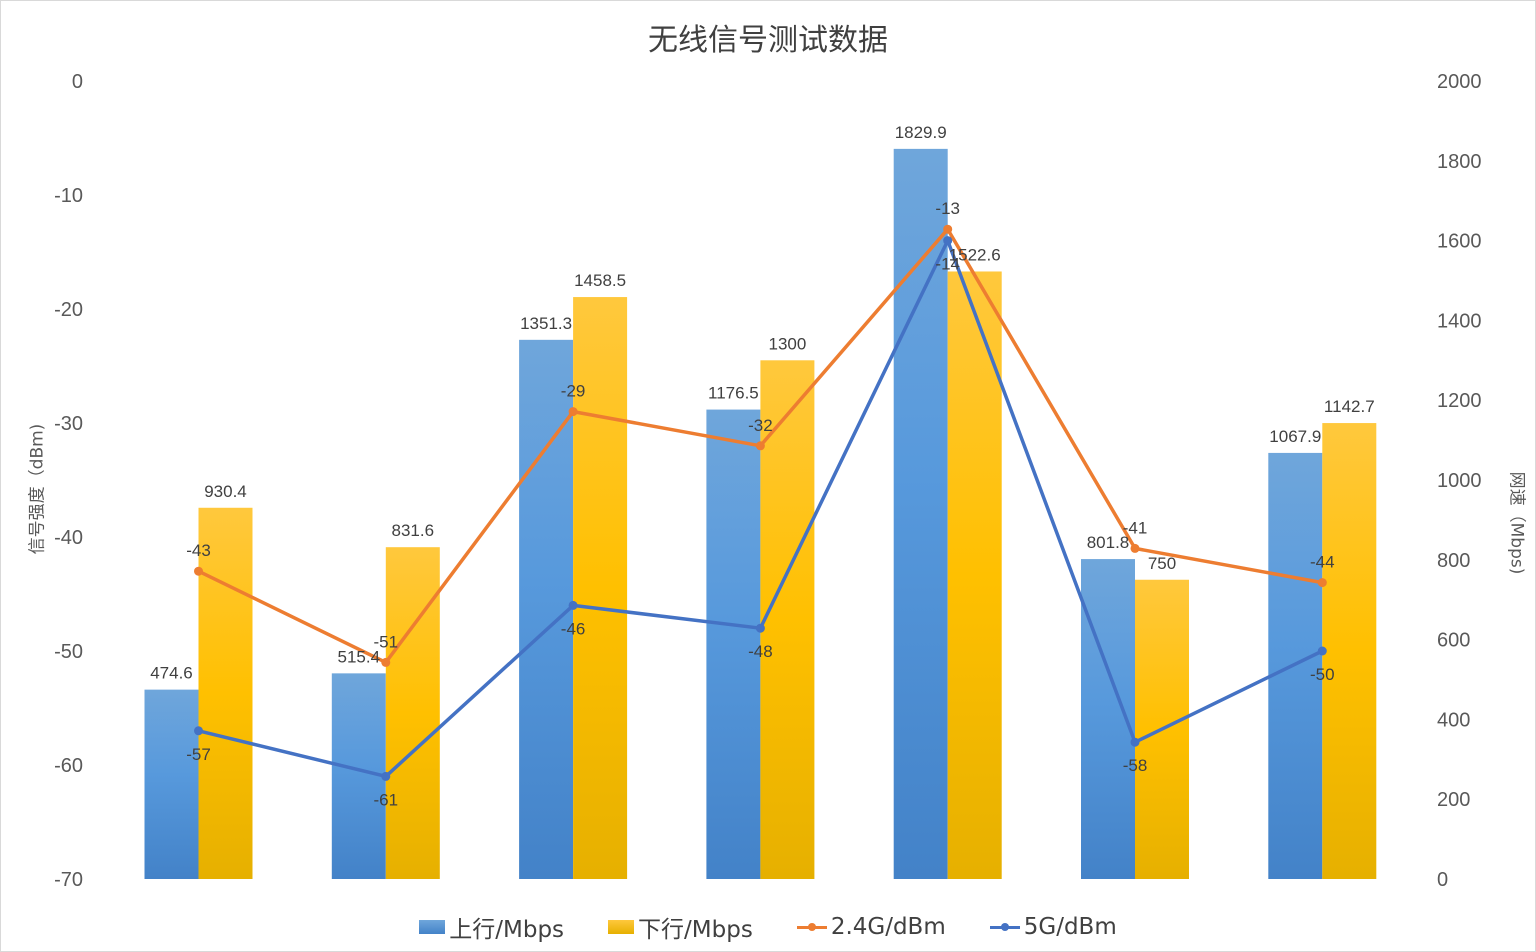 The height and width of the screenshot is (952, 1536). What do you see at coordinates (1295, 436) in the screenshot?
I see `bar-data-label: 1067.9` at bounding box center [1295, 436].